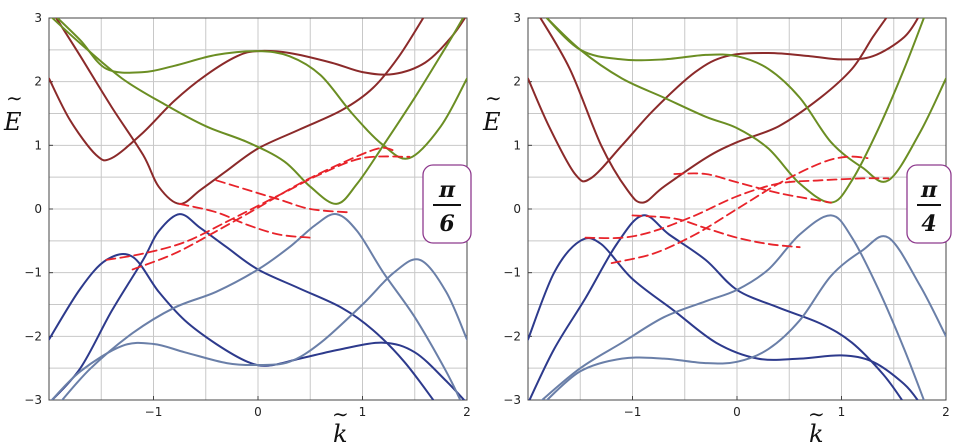 The image size is (962, 448). Describe the element at coordinates (446, 224) in the screenshot. I see `angle-badge-denominator: 6` at that location.